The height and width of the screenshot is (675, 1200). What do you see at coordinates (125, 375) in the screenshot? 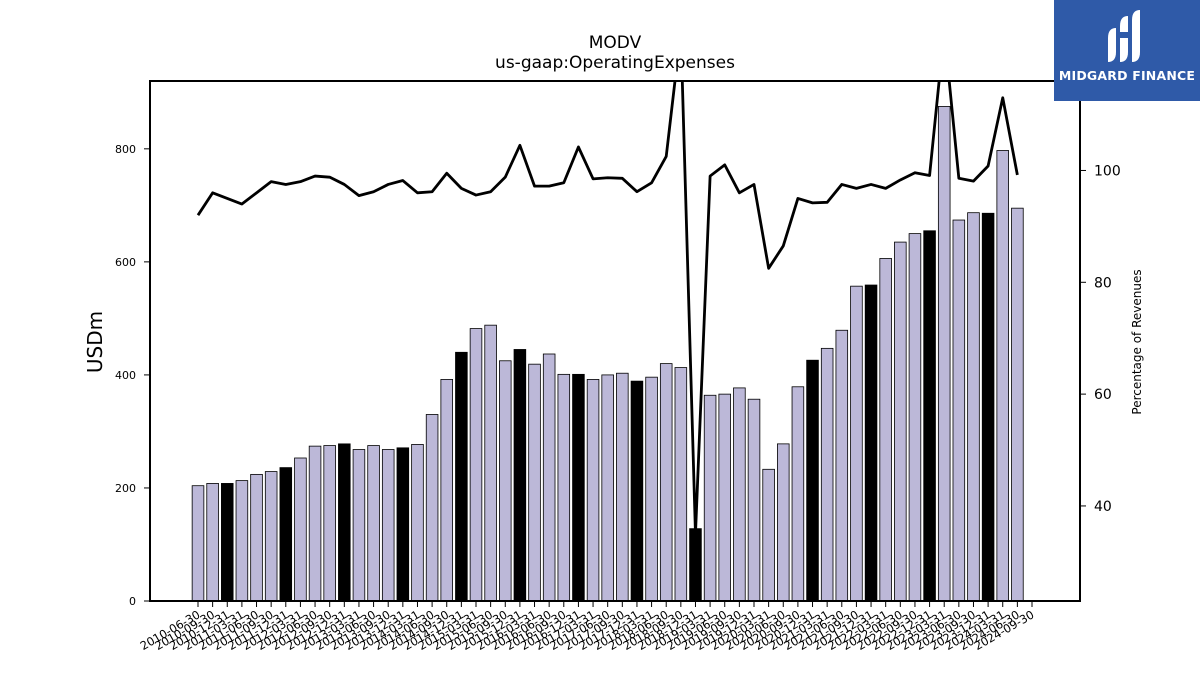
I see `y-tick-label: 400` at bounding box center [125, 375].